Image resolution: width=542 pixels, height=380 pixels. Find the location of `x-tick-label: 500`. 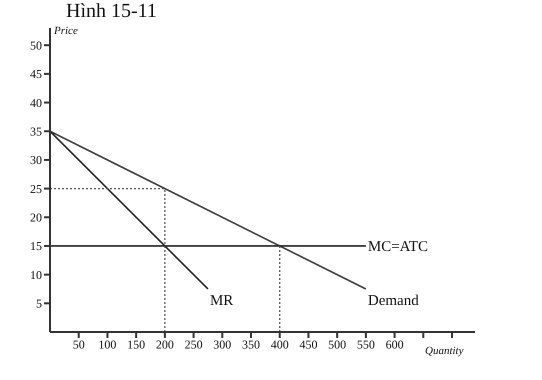

x-tick-label: 500 is located at coordinates (337, 345).